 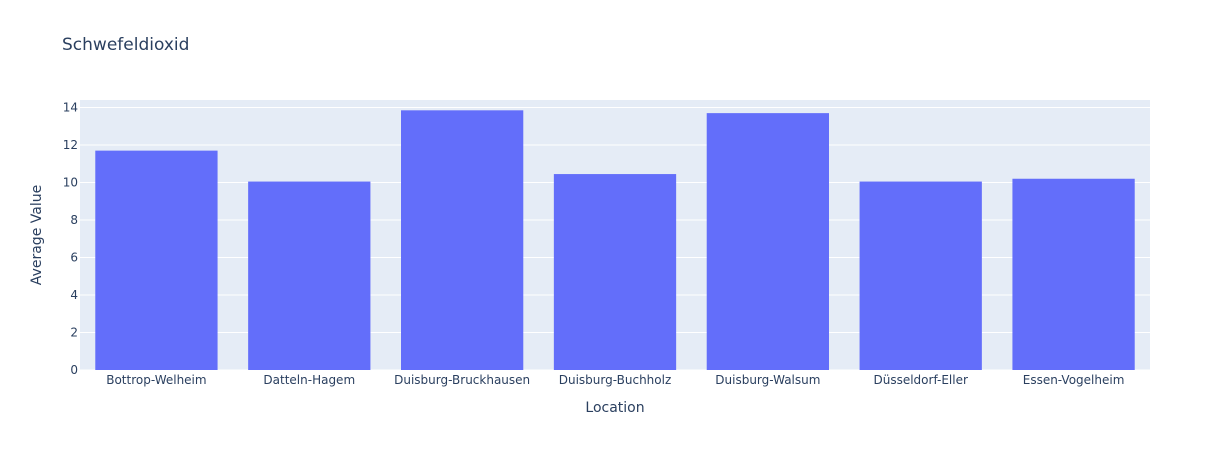 I want to click on bar-duisburg-walsum, so click(x=767, y=241).